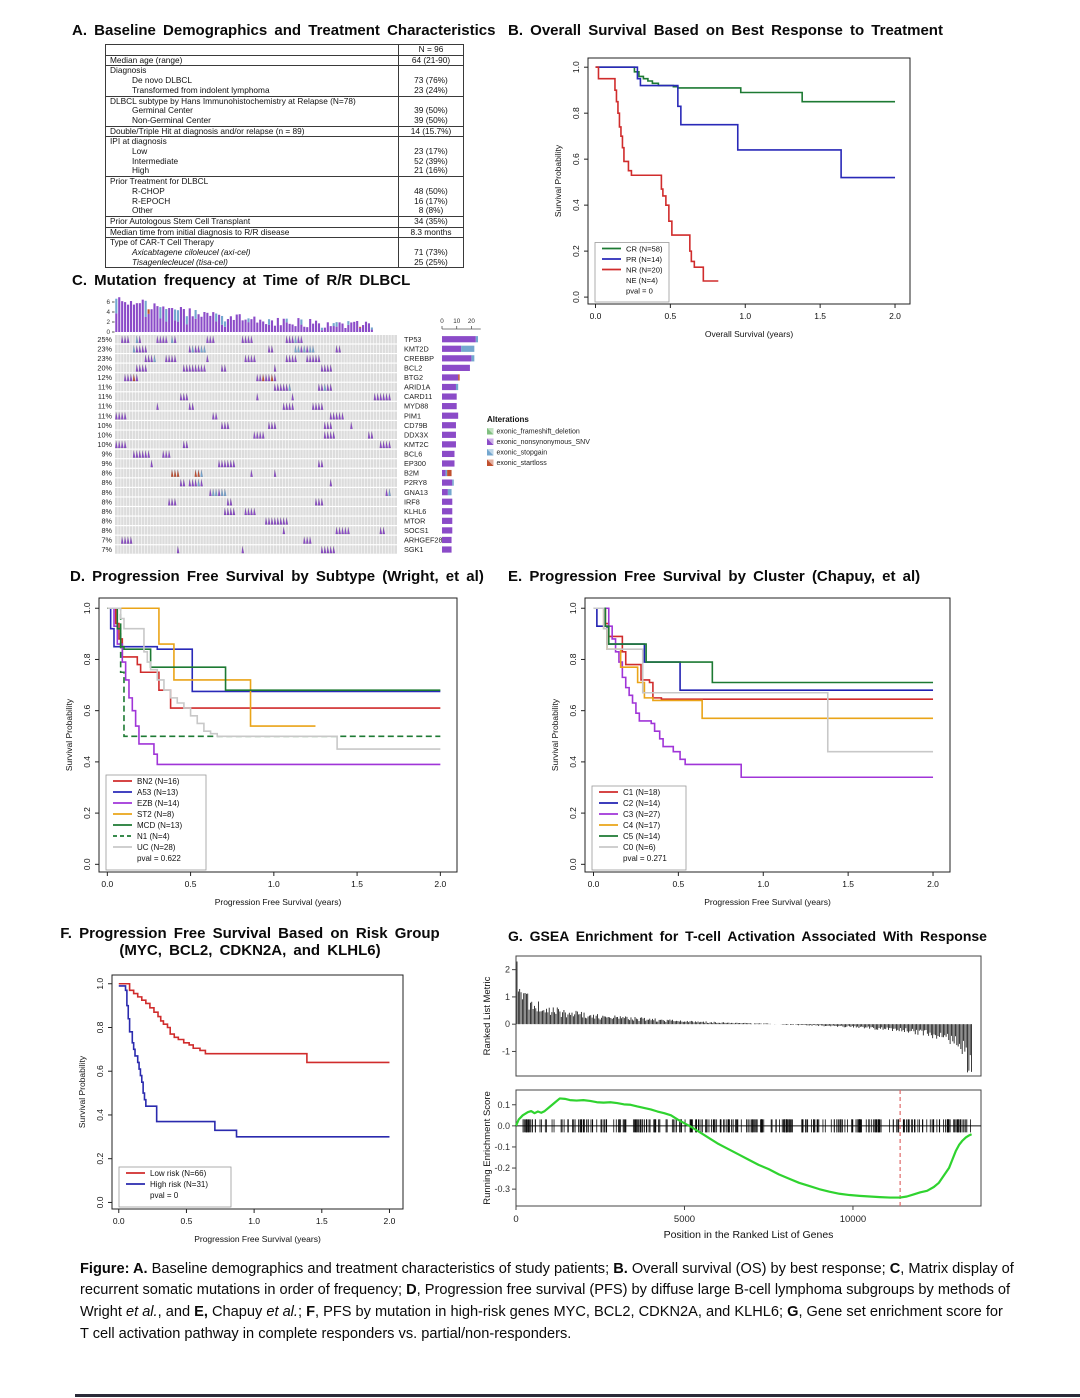 The width and height of the screenshot is (1080, 1398). I want to click on gsea-x-axis-label: Position in the Ranked List of Genes, so click(749, 1235).